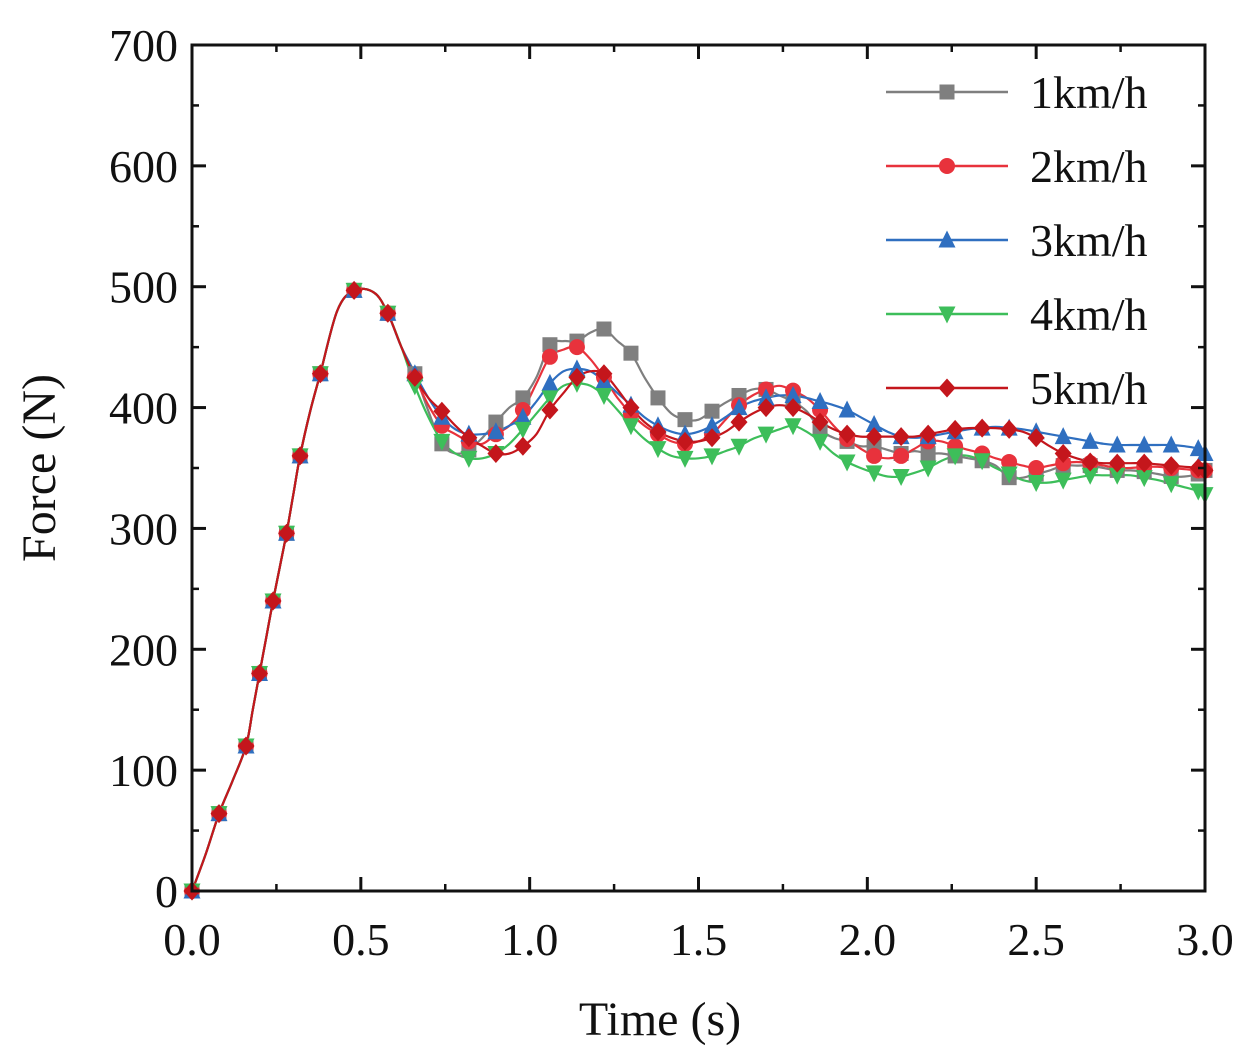  I want to click on y-tick-label: 400, so click(143, 408).